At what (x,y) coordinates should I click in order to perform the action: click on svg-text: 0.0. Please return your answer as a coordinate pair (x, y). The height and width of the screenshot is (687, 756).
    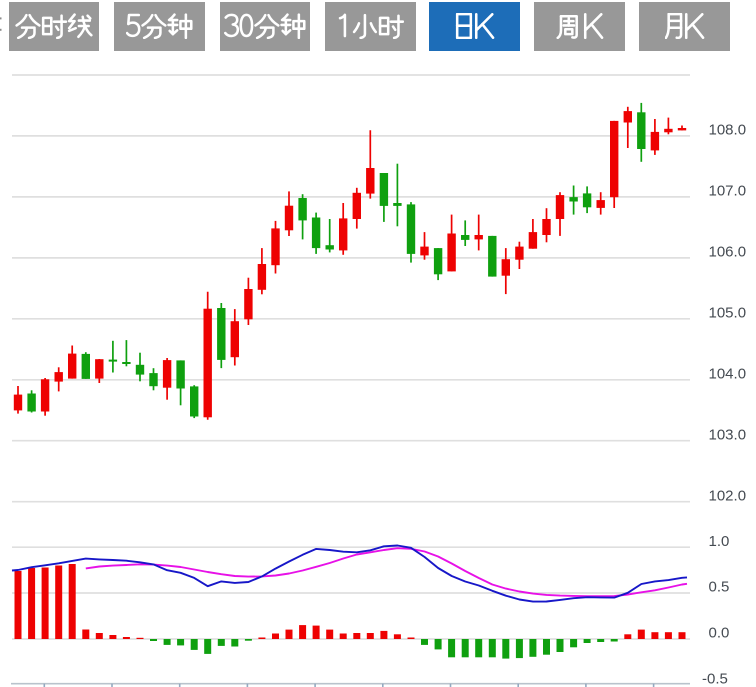
    Looking at the image, I should click on (719, 633).